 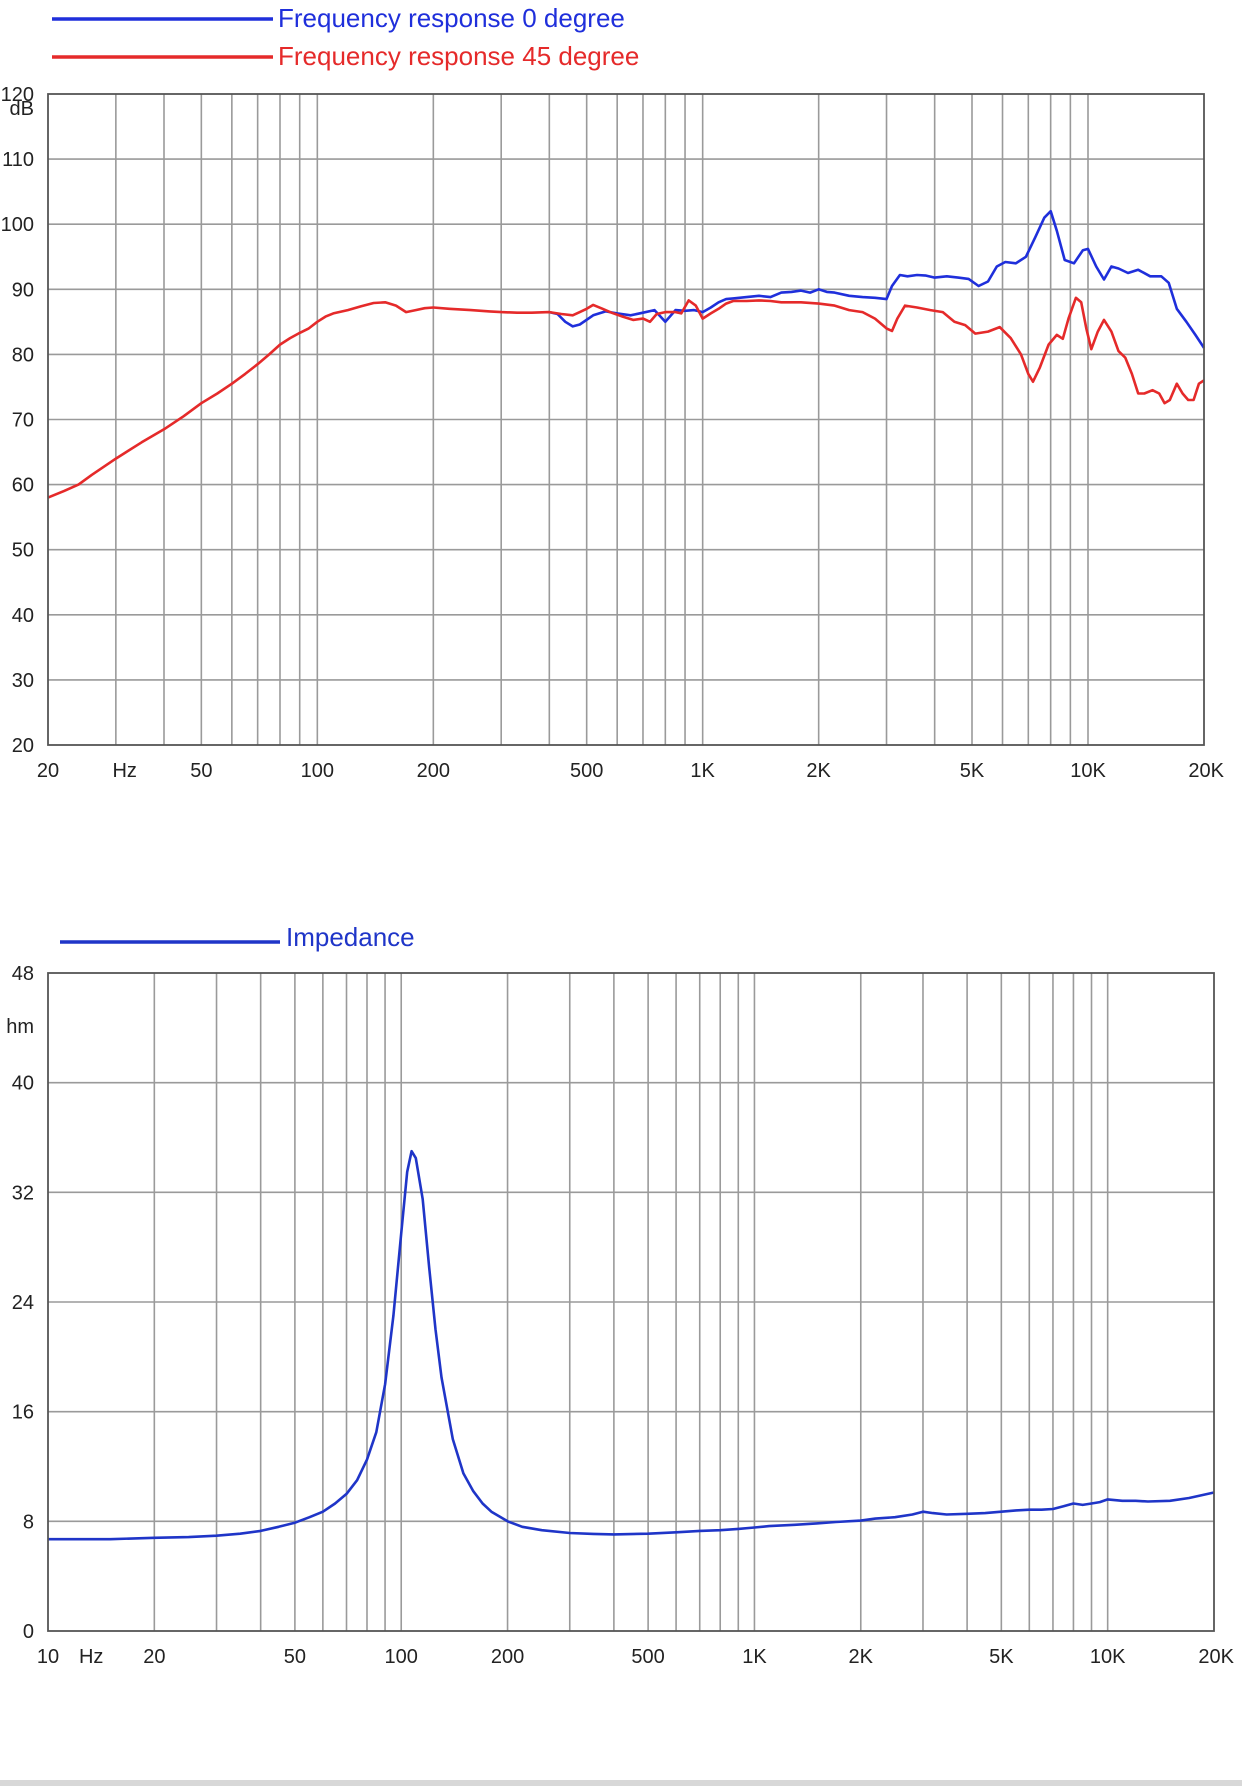 I want to click on y-tick-label: 30, so click(x=23, y=681).